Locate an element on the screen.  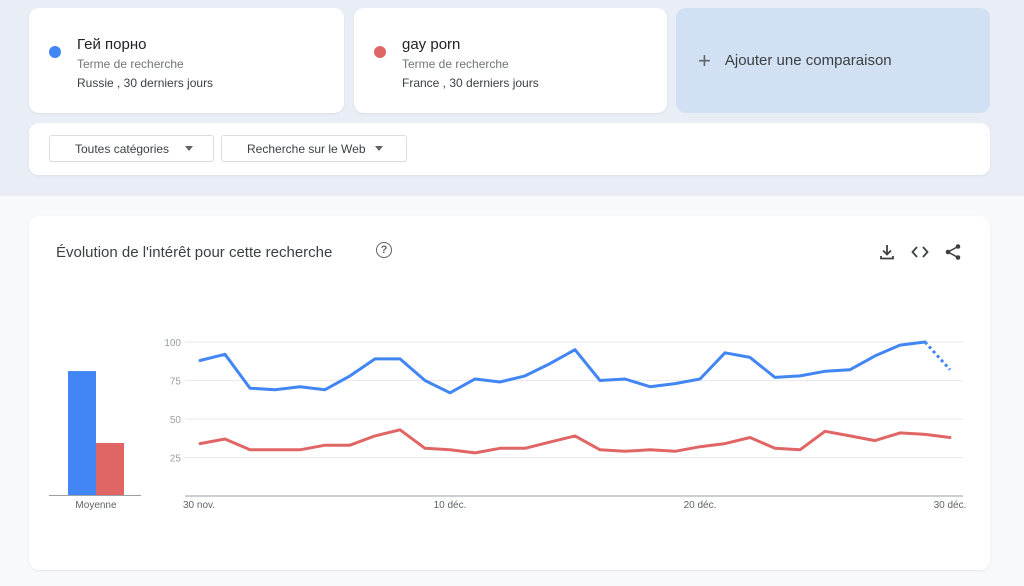
x-tick-label: 20 déc. is located at coordinates (700, 505).